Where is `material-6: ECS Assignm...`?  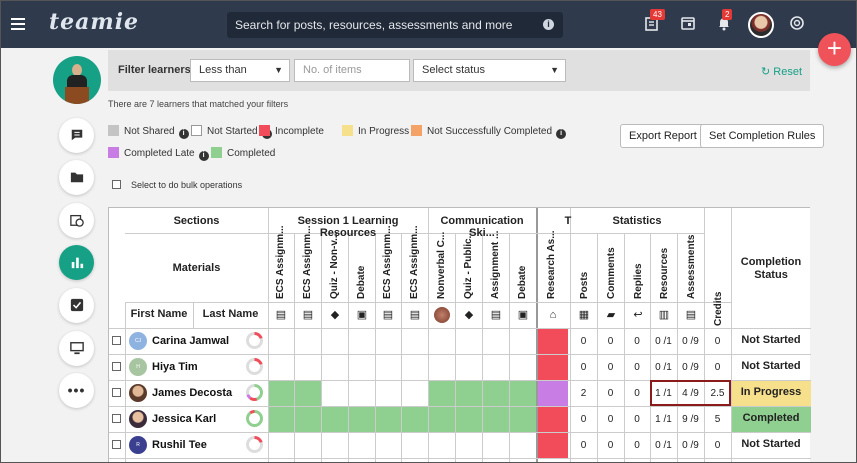
material-6: ECS Assignm... is located at coordinates (414, 262).